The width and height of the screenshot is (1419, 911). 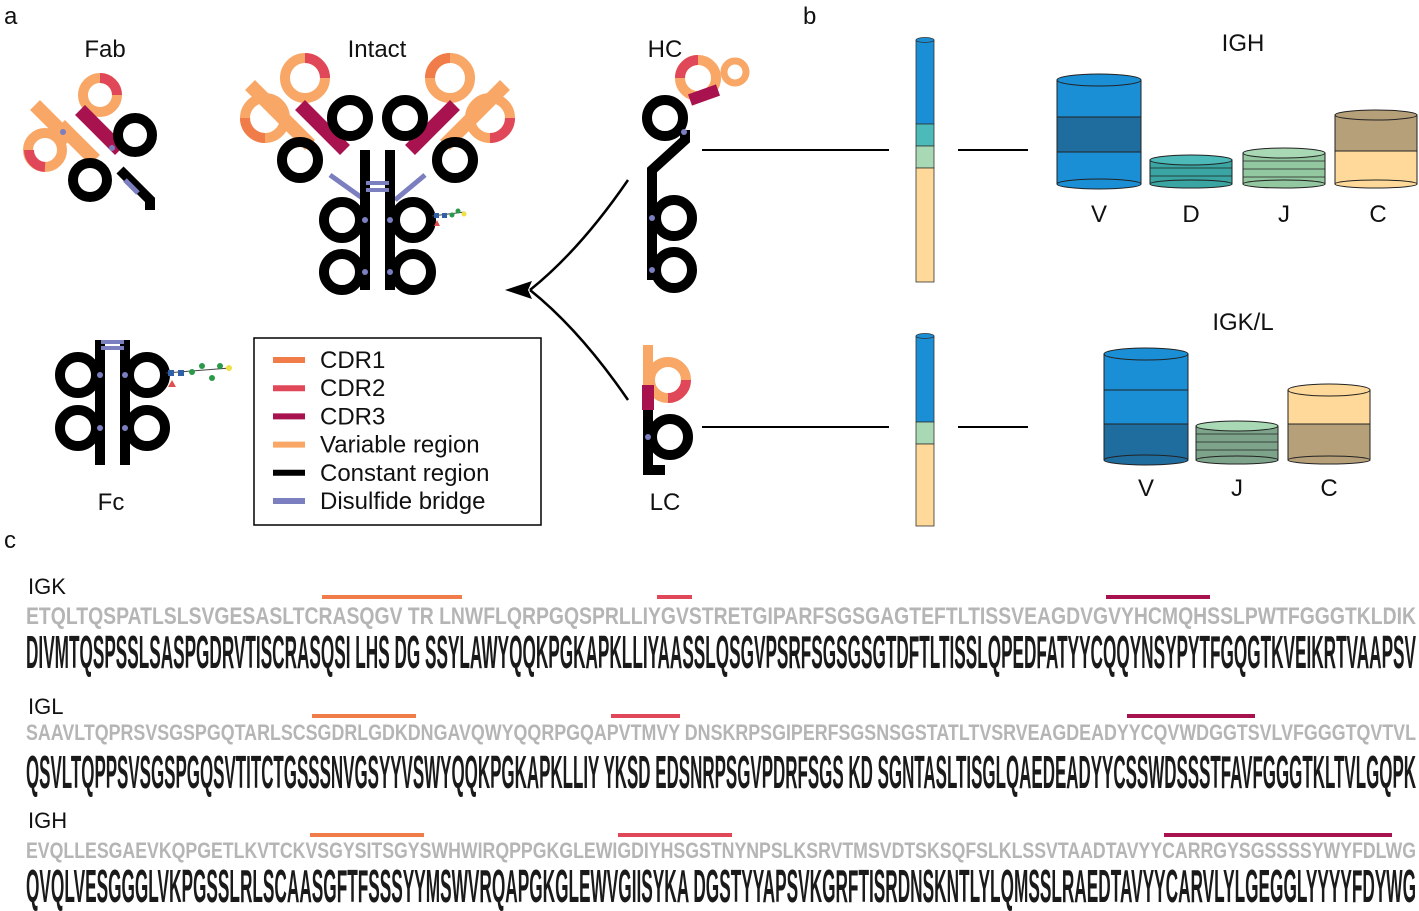 I want to click on legend-label-3: Variable region, so click(x=400, y=445).